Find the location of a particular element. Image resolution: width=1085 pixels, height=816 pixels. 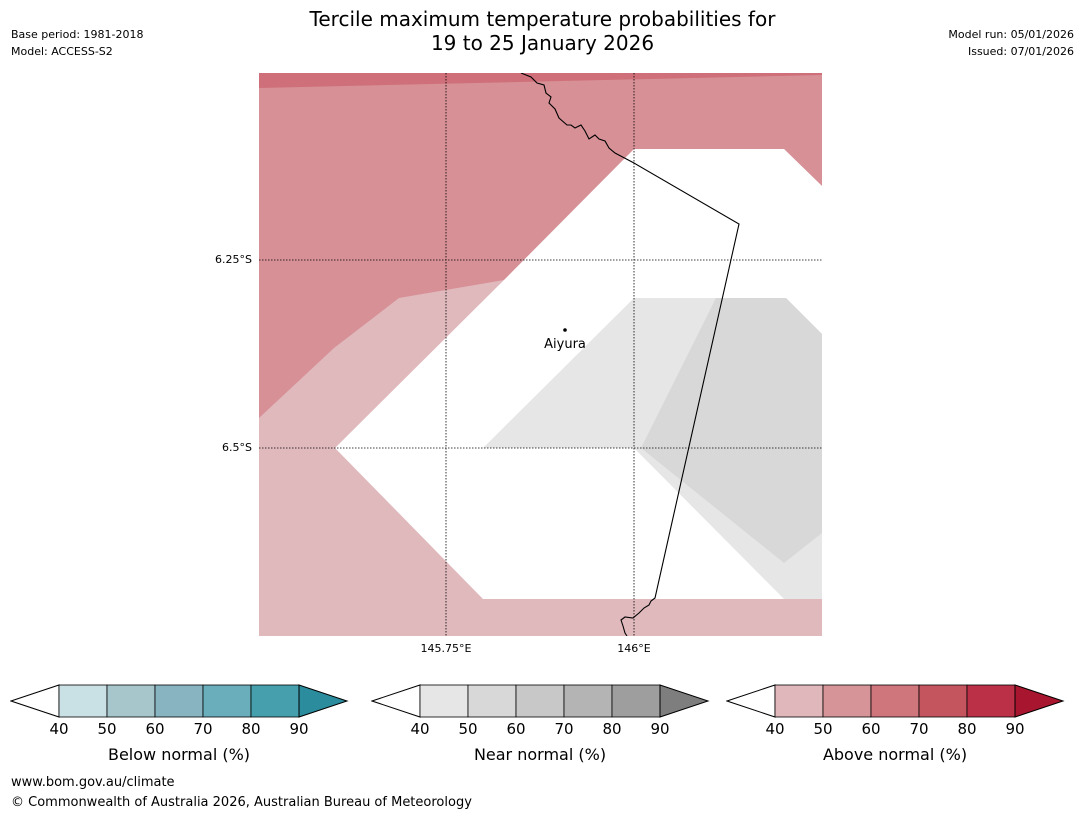

cb-below-tick: 90 is located at coordinates (299, 729).